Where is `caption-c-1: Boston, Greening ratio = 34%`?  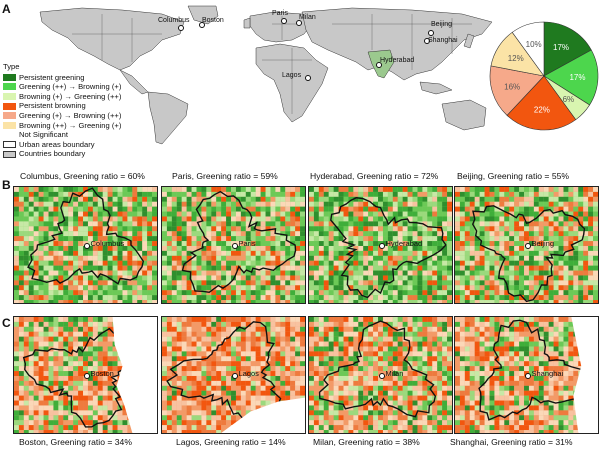 caption-c-1: Boston, Greening ratio = 34% is located at coordinates (75, 442).